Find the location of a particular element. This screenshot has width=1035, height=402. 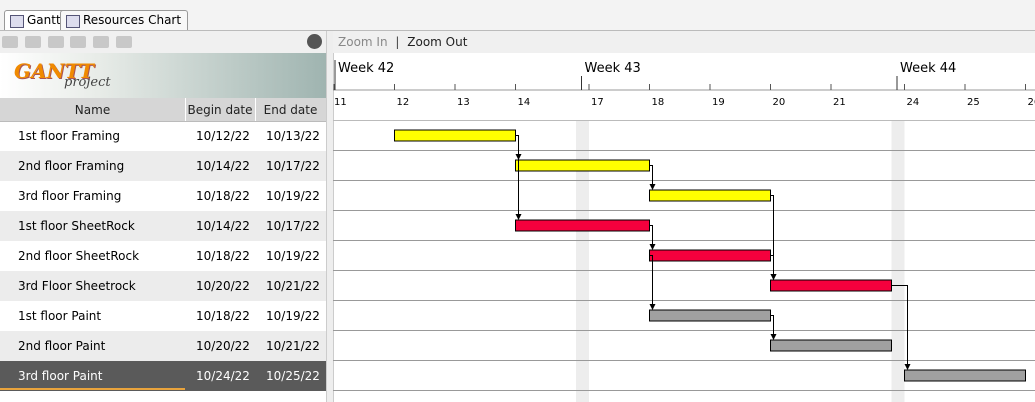

unindent is located at coordinates (10, 42).